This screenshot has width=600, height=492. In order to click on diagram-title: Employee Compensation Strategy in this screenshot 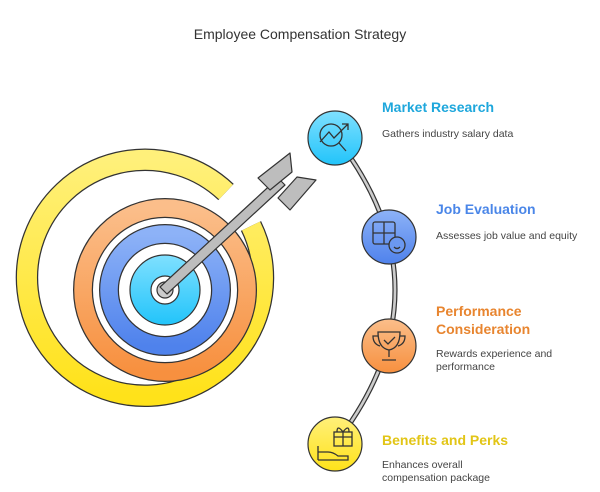, I will do `click(300, 34)`.